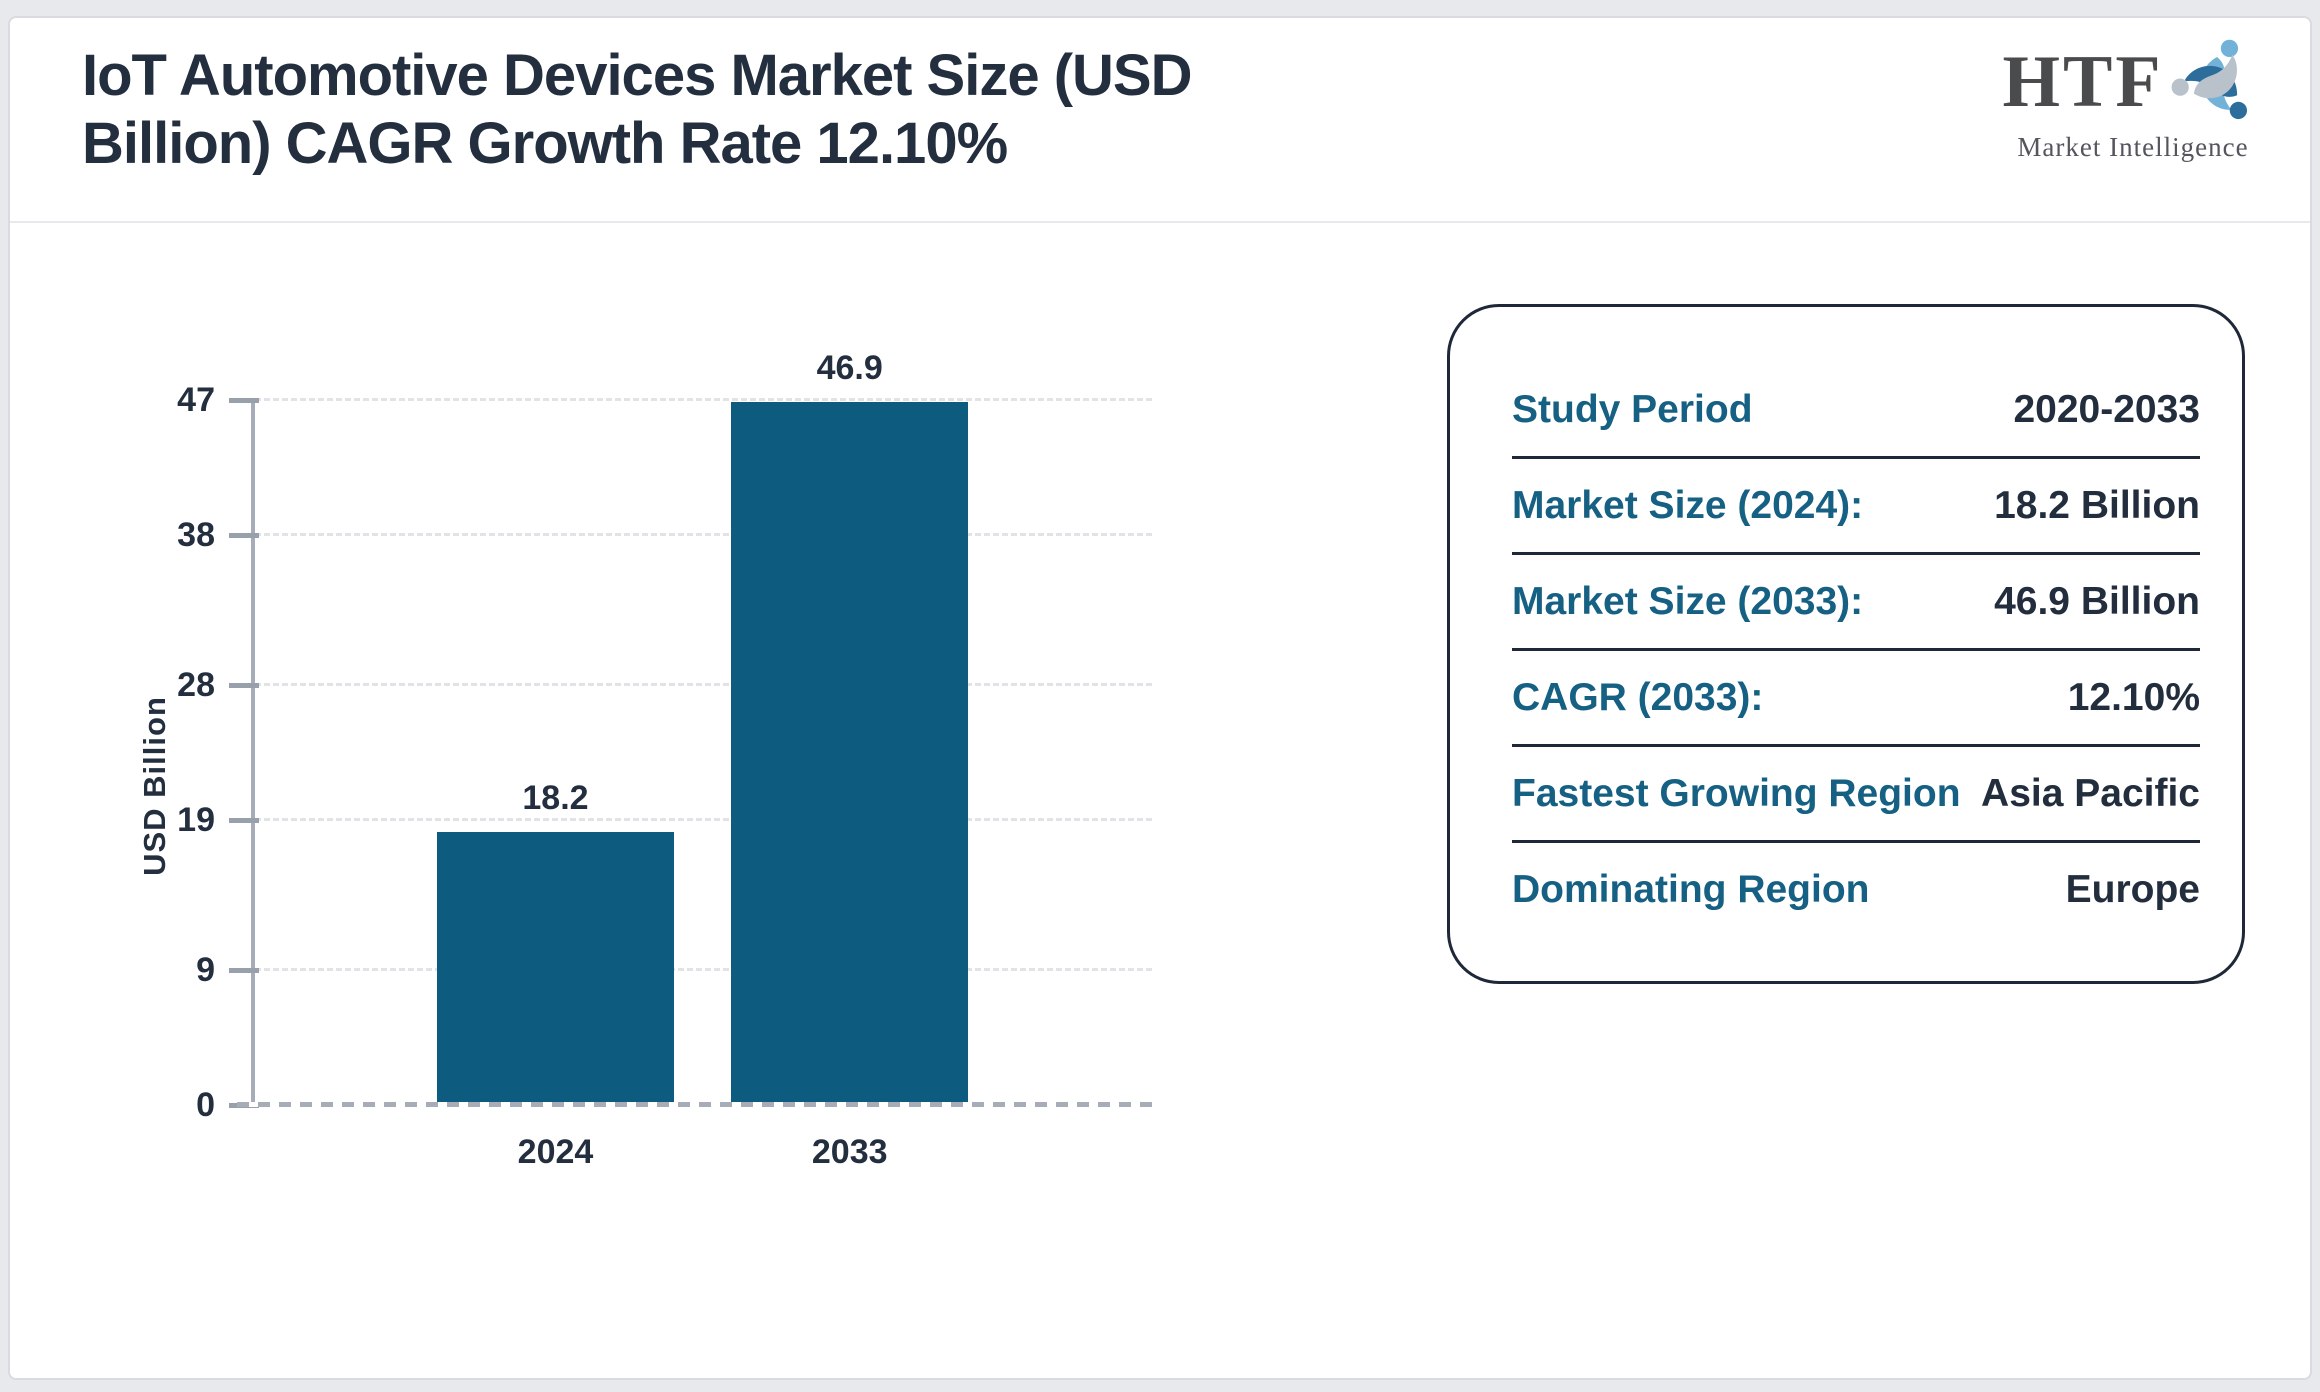  I want to click on htf-logo-top: HTF, so click(2132, 82).